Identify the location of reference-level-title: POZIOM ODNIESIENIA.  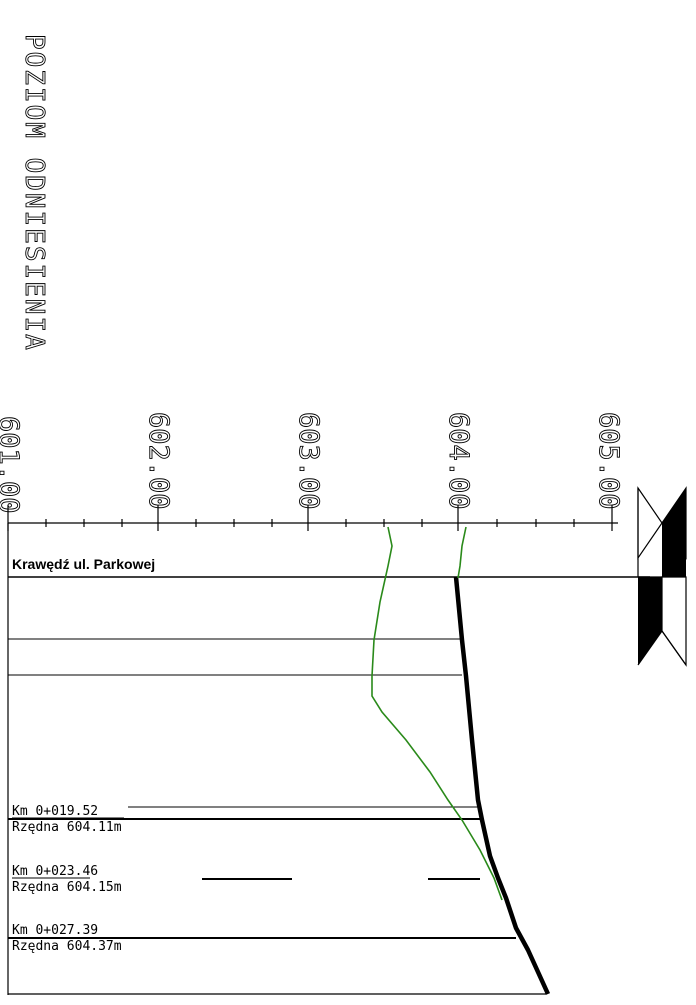
(34, 193).